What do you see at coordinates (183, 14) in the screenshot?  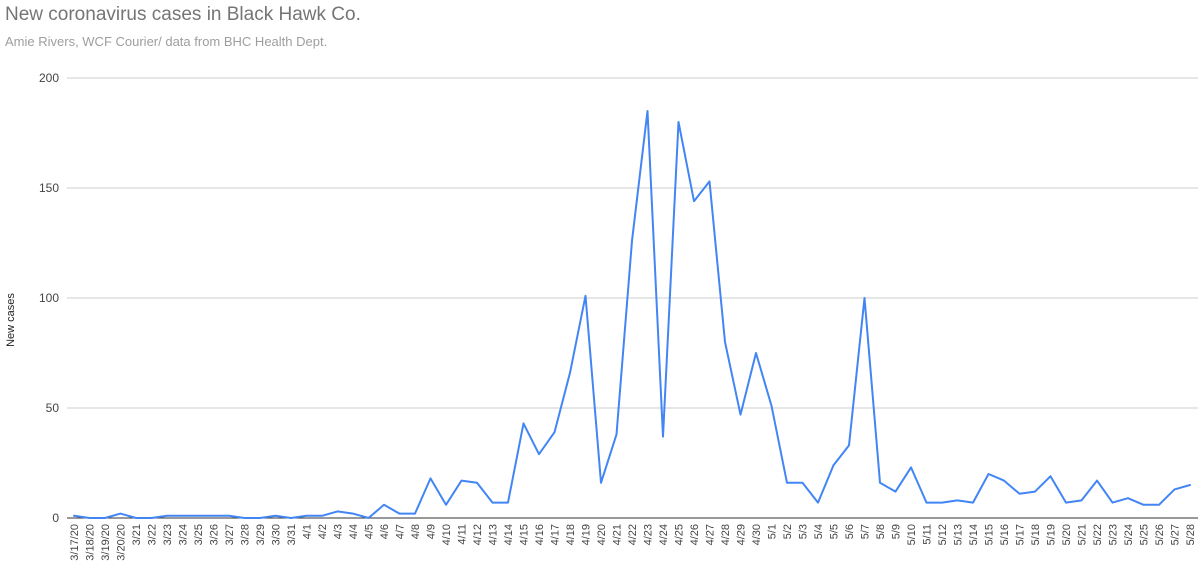 I see `chart-title: New coronavirus cases in Black Hawk Co.` at bounding box center [183, 14].